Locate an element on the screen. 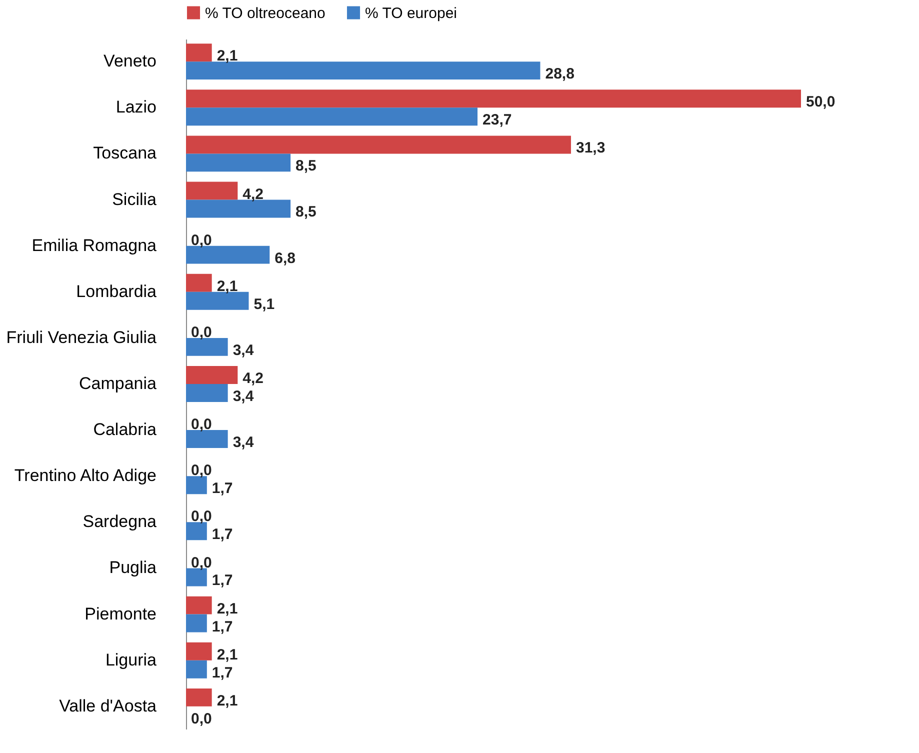 Image resolution: width=919 pixels, height=753 pixels. data-label: 23,7 is located at coordinates (497, 120).